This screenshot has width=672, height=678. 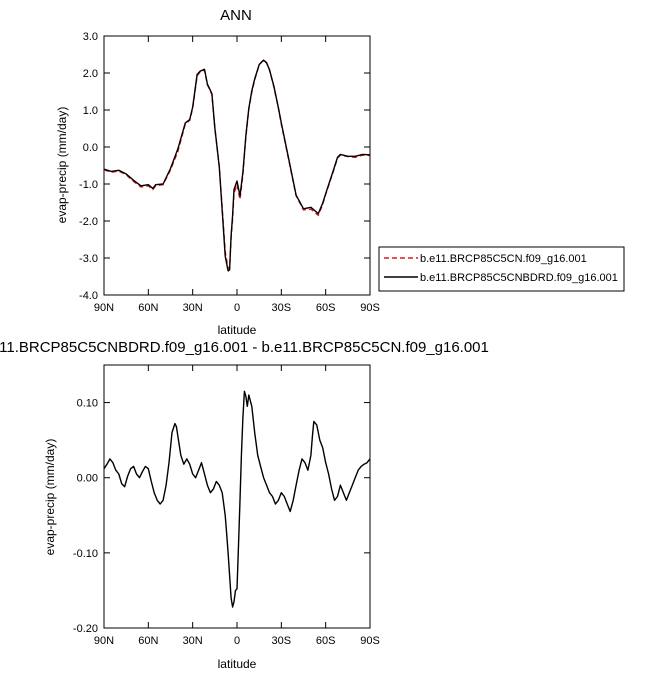 I want to click on legend-entry-bdrd: b.e11.BRCP85C5CNBDRD.f09_g16.001, so click(x=519, y=278).